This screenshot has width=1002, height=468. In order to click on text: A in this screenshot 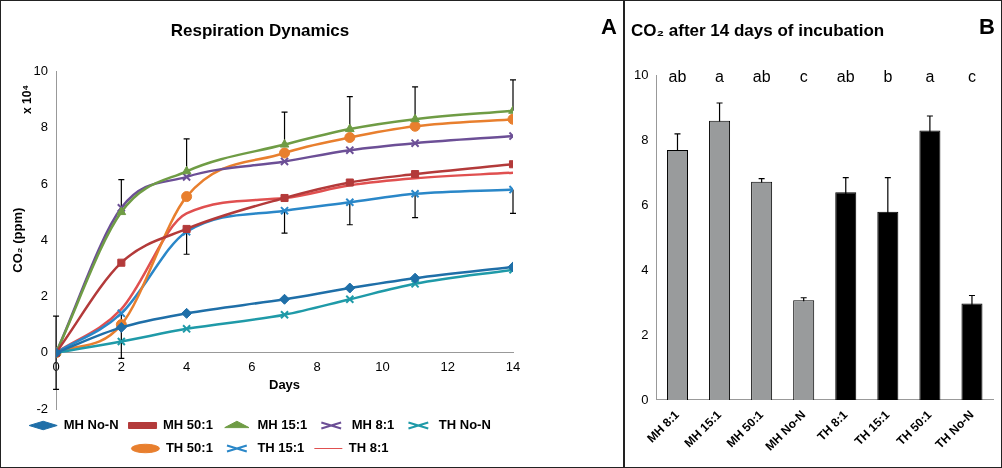, I will do `click(609, 27)`.